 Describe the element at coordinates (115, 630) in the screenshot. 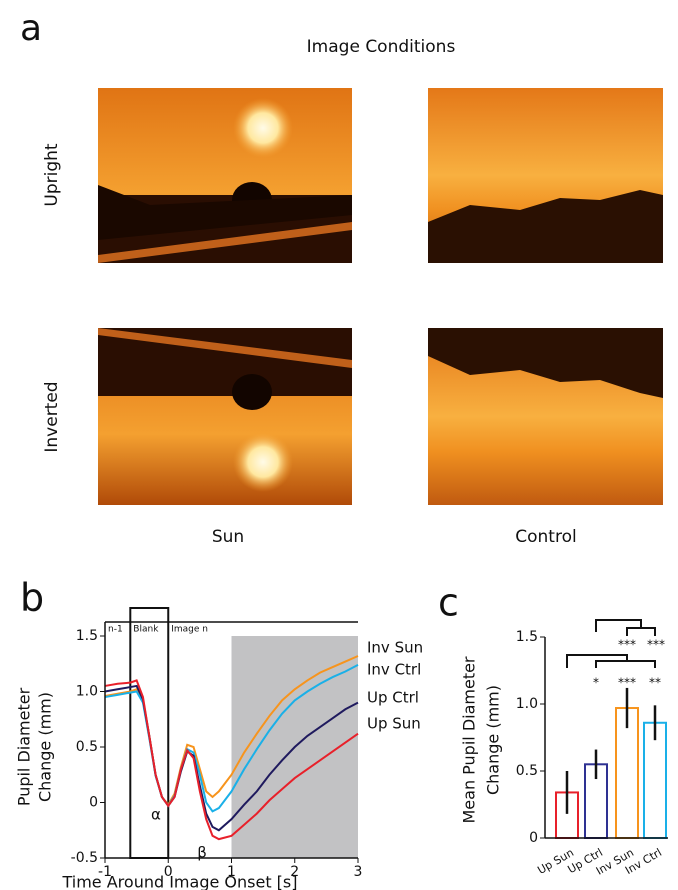

I see `epoch-label: n-1` at that location.